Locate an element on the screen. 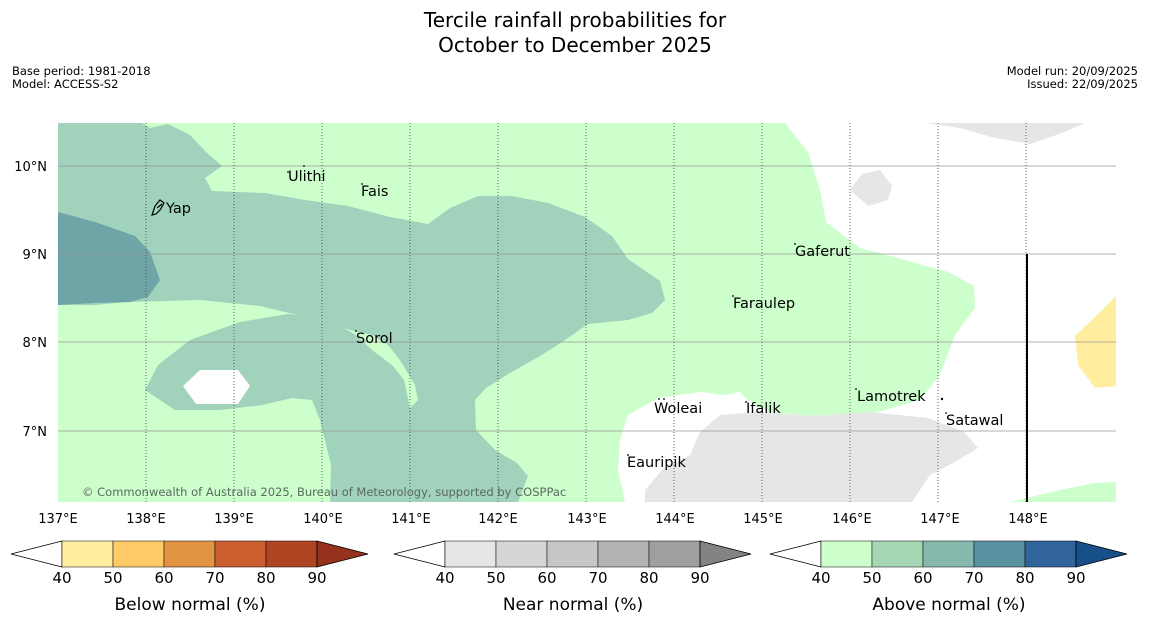 Image resolution: width=1150 pixels, height=644 pixels. lon-tick-145e: 145°E is located at coordinates (763, 519).